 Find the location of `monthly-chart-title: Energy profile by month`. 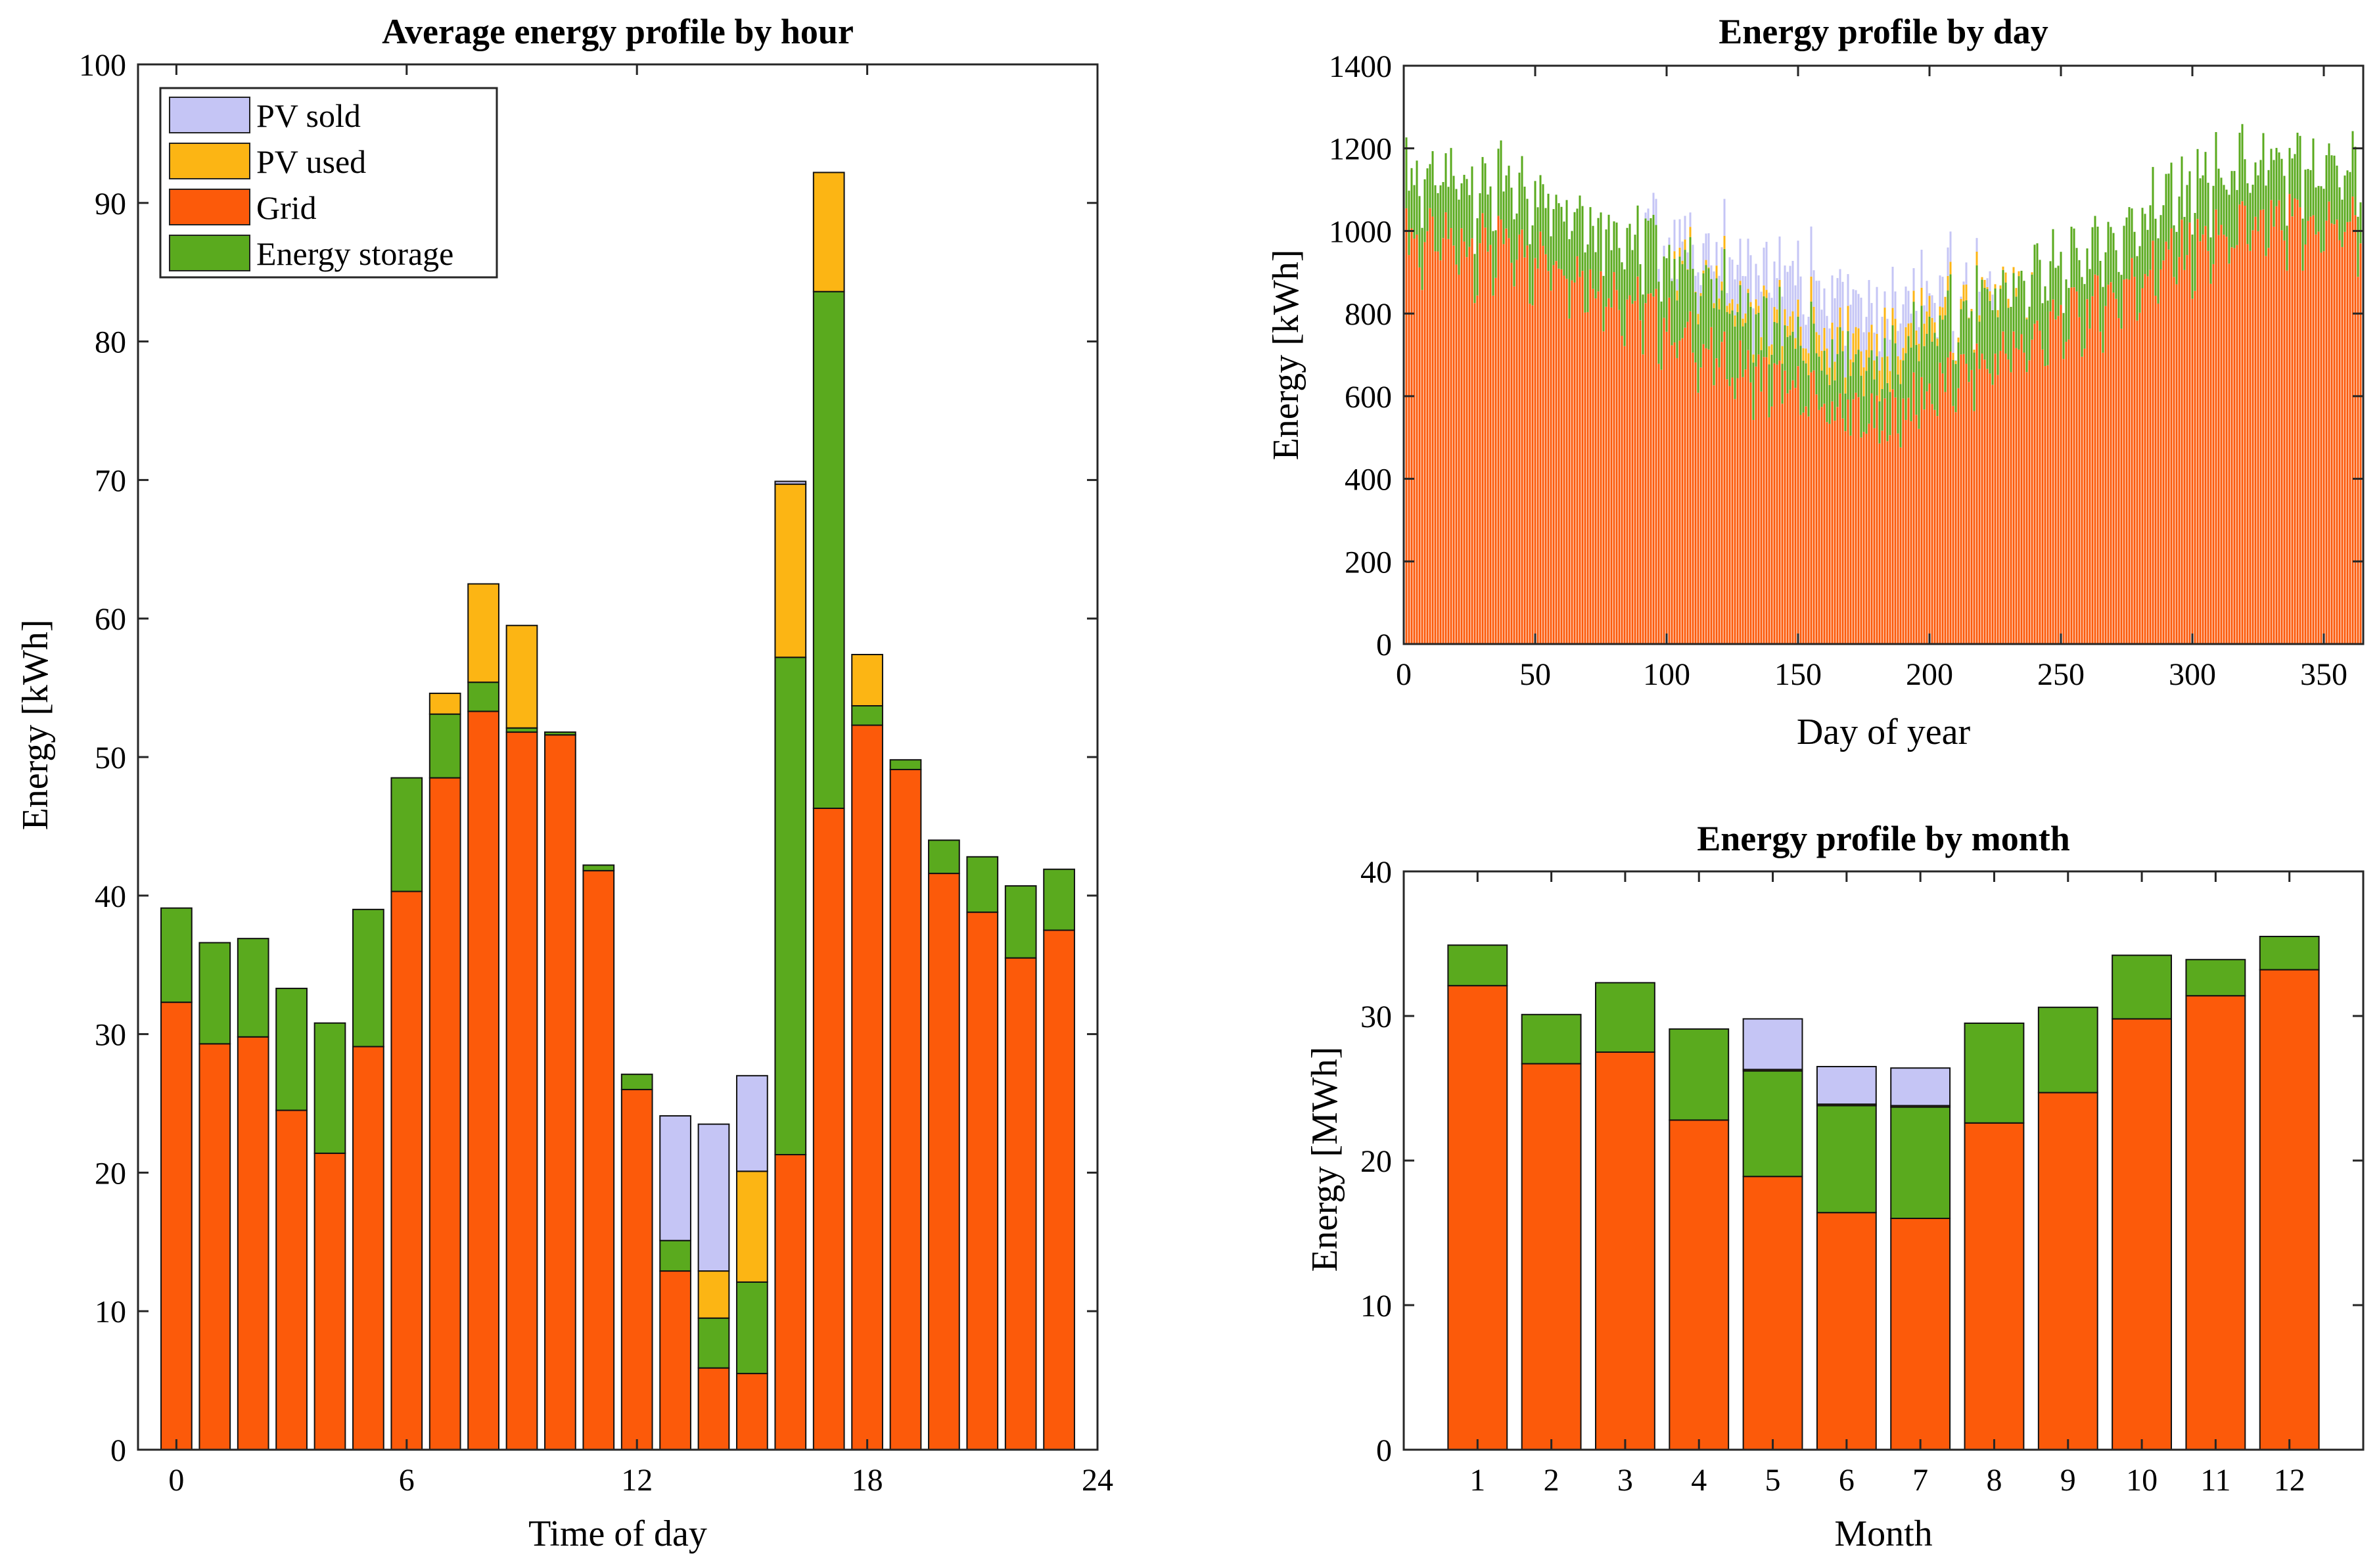

monthly-chart-title: Energy profile by month is located at coordinates (1883, 838).